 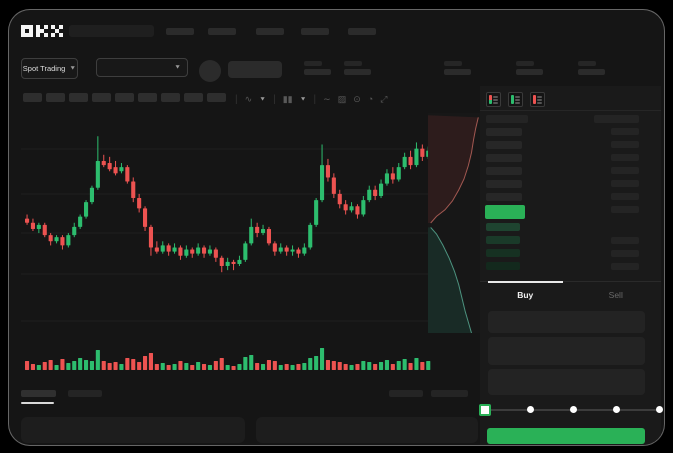 I want to click on bottom-tab-open-orders, so click(x=38, y=393).